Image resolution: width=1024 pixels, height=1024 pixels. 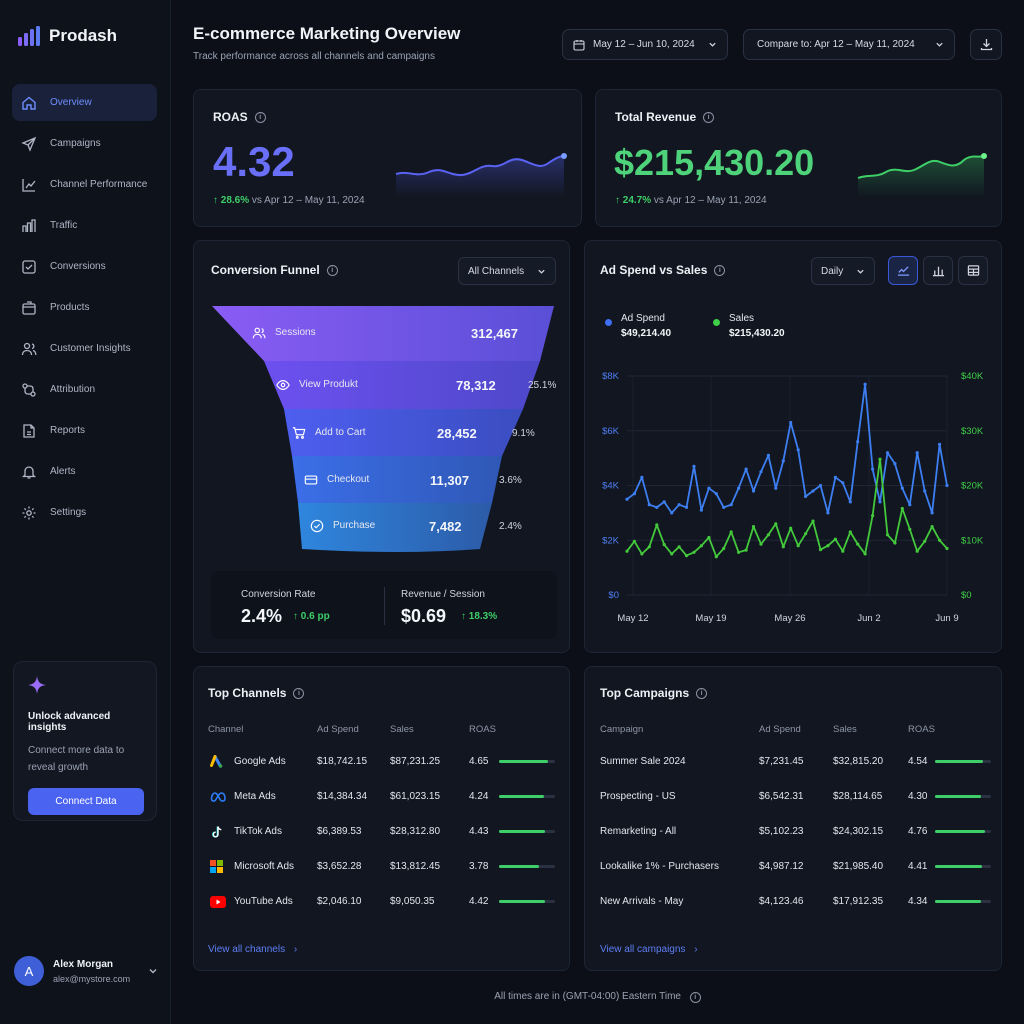 What do you see at coordinates (638, 326) in the screenshot?
I see `legend-ad-spend: Ad Spend $49,214.40` at bounding box center [638, 326].